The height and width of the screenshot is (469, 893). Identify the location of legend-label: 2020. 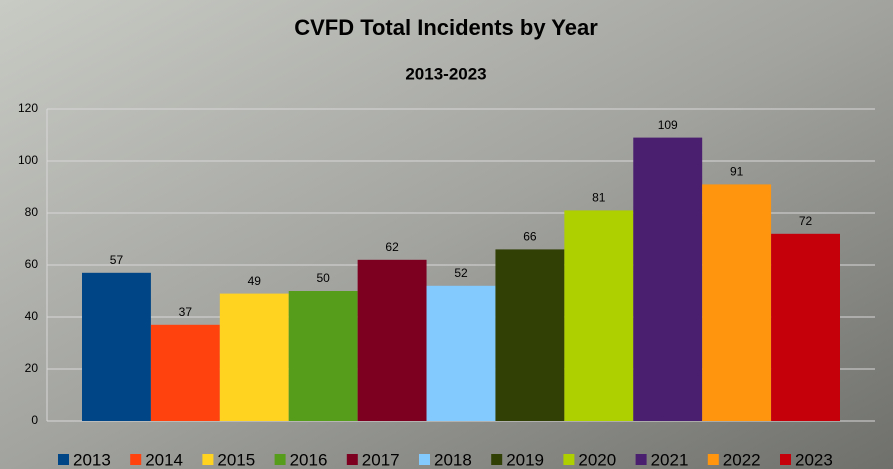
(597, 459).